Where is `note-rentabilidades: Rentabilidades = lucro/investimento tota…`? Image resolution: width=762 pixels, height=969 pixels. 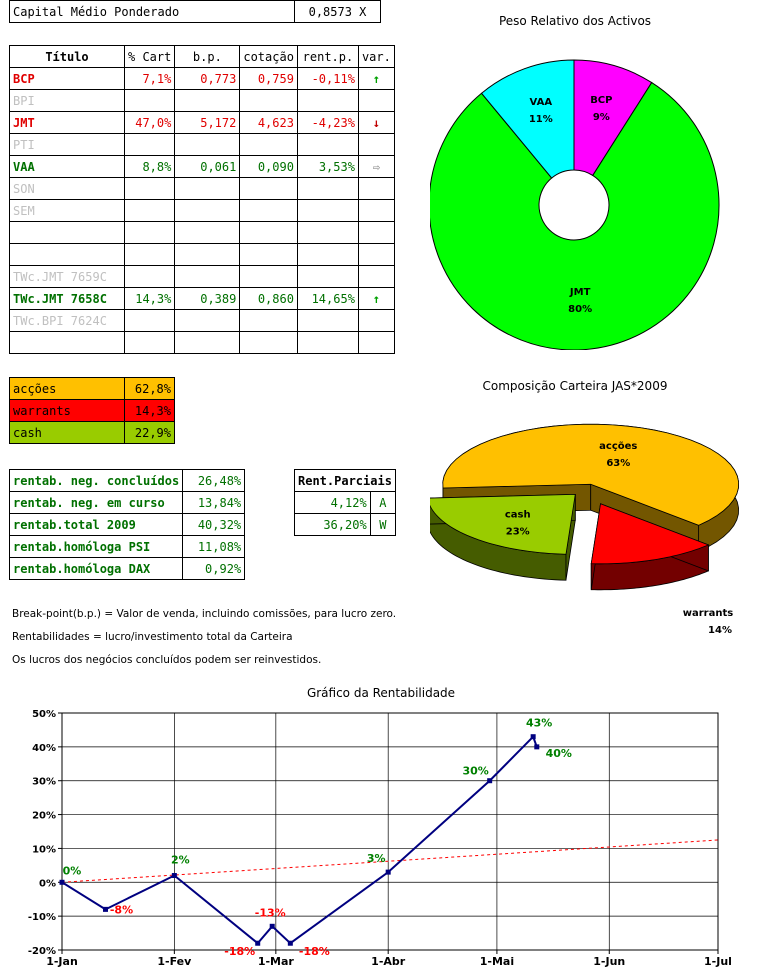 note-rentabilidades: Rentabilidades = lucro/investimento tota… is located at coordinates (152, 637).